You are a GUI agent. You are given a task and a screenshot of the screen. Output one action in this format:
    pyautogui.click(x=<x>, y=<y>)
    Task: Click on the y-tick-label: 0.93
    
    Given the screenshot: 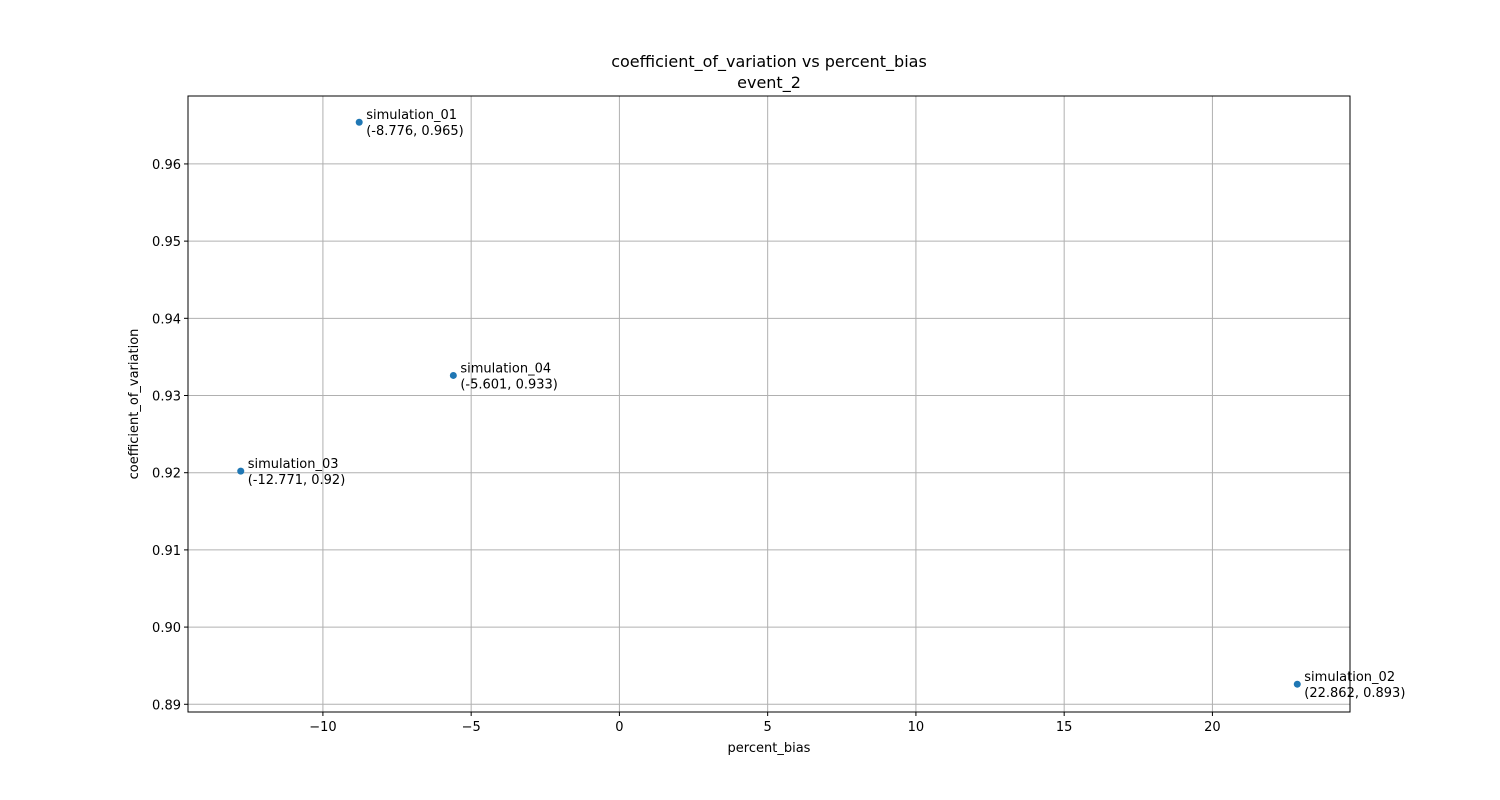 What is the action you would take?
    pyautogui.click(x=166, y=397)
    